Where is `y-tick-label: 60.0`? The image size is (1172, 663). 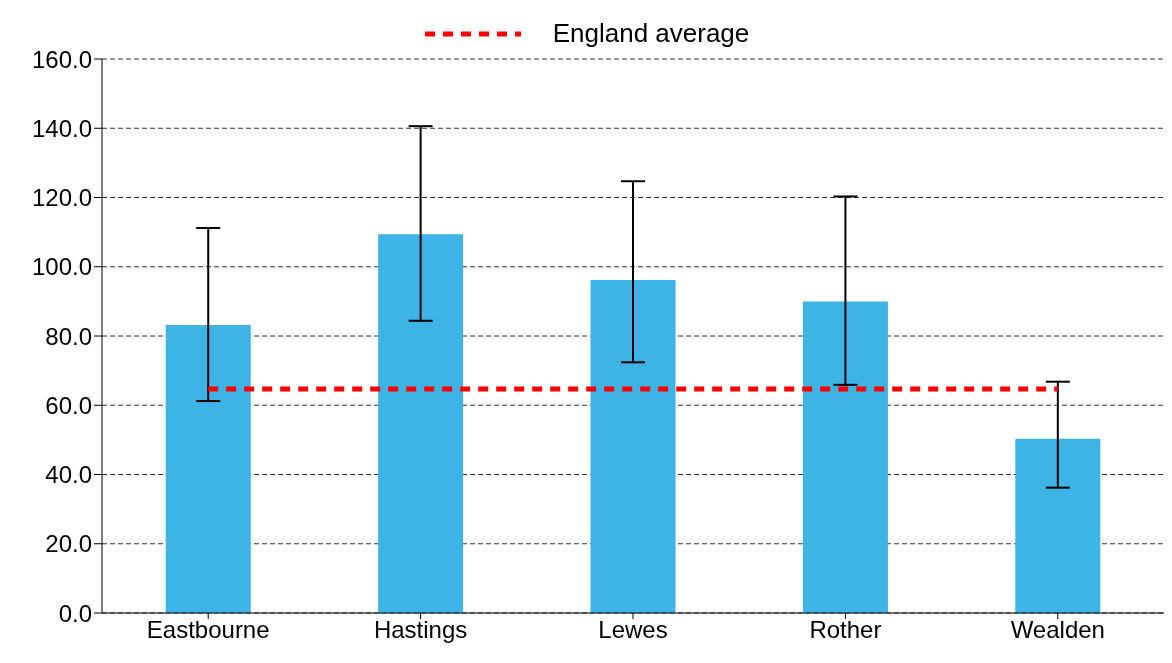
y-tick-label: 60.0 is located at coordinates (68, 405).